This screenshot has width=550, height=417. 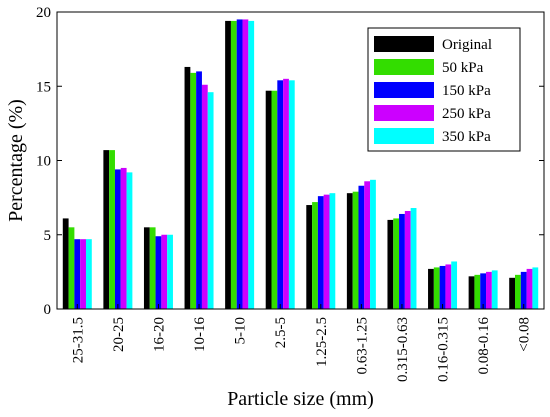 What do you see at coordinates (484, 346) in the screenshot?
I see `x-tick-label: 0.08-0.16` at bounding box center [484, 346].